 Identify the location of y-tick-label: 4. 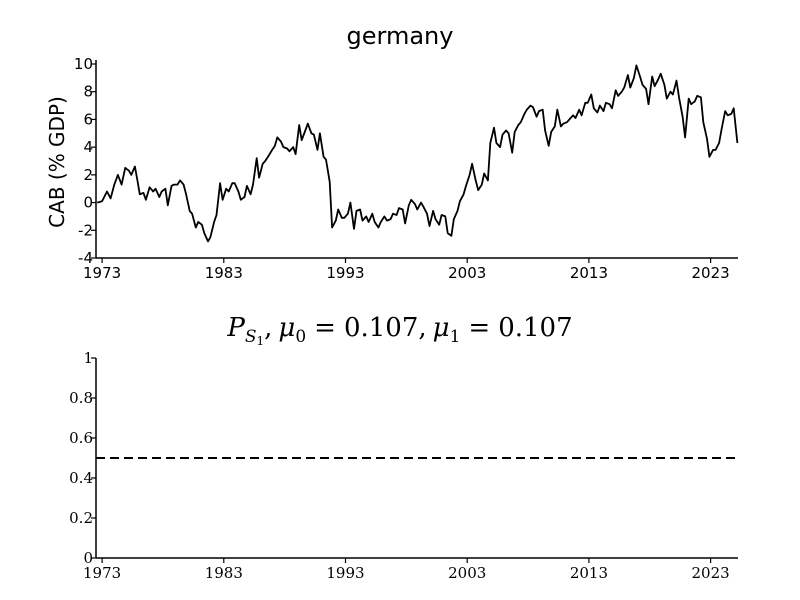
(88, 147).